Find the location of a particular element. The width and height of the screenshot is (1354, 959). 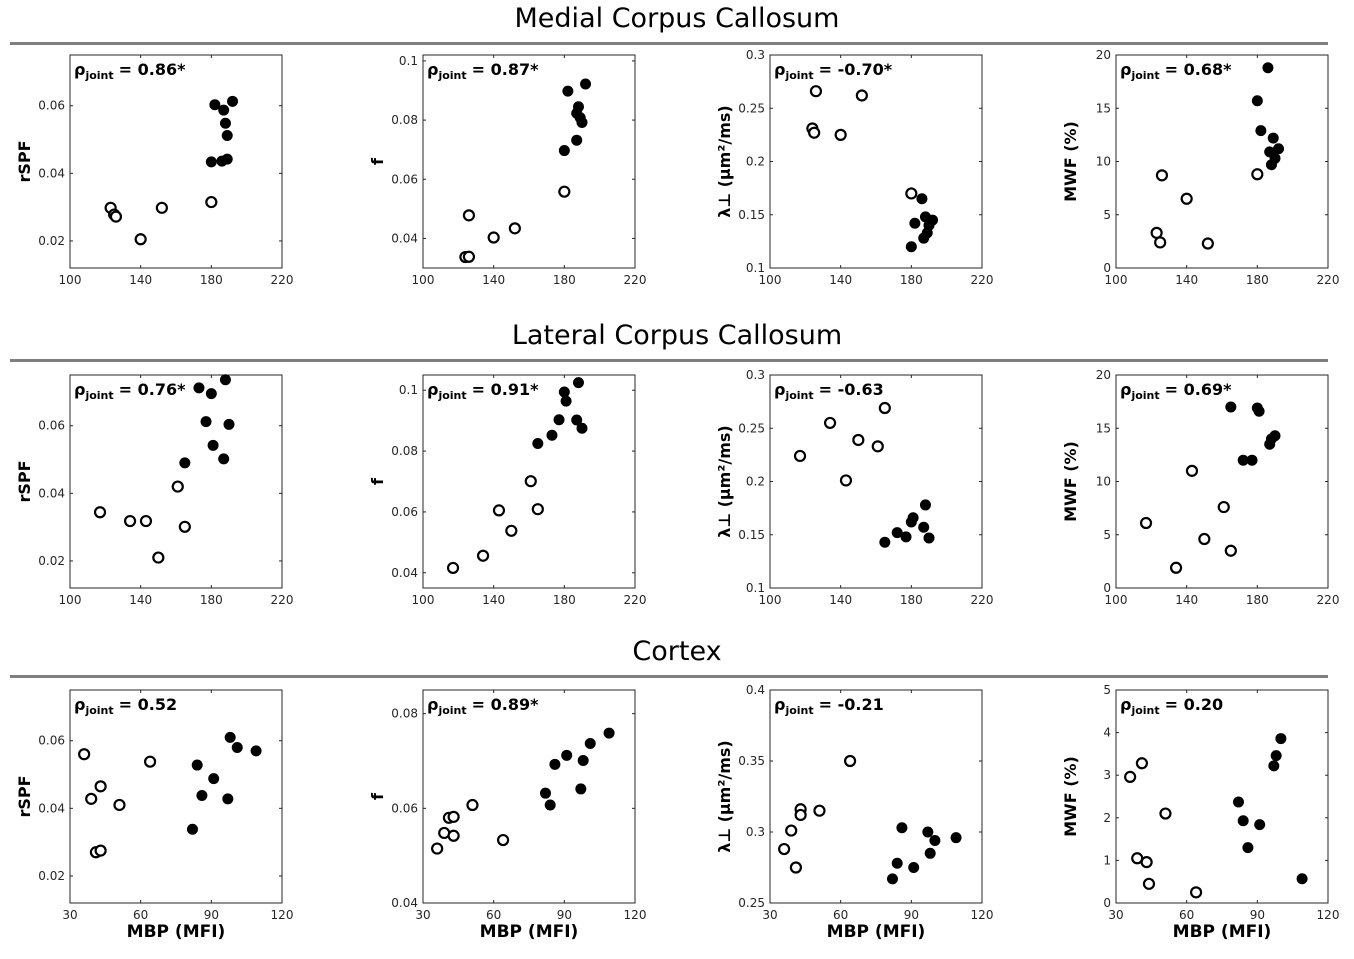

section-divider is located at coordinates (669, 676).